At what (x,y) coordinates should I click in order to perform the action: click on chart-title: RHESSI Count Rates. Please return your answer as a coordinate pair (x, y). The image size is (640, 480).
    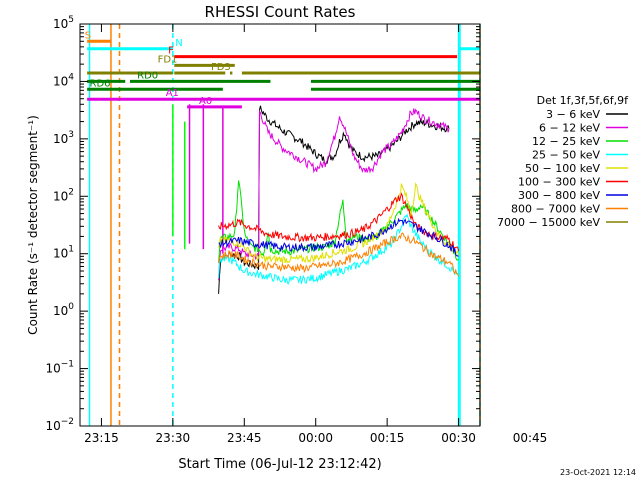
    Looking at the image, I should click on (280, 12).